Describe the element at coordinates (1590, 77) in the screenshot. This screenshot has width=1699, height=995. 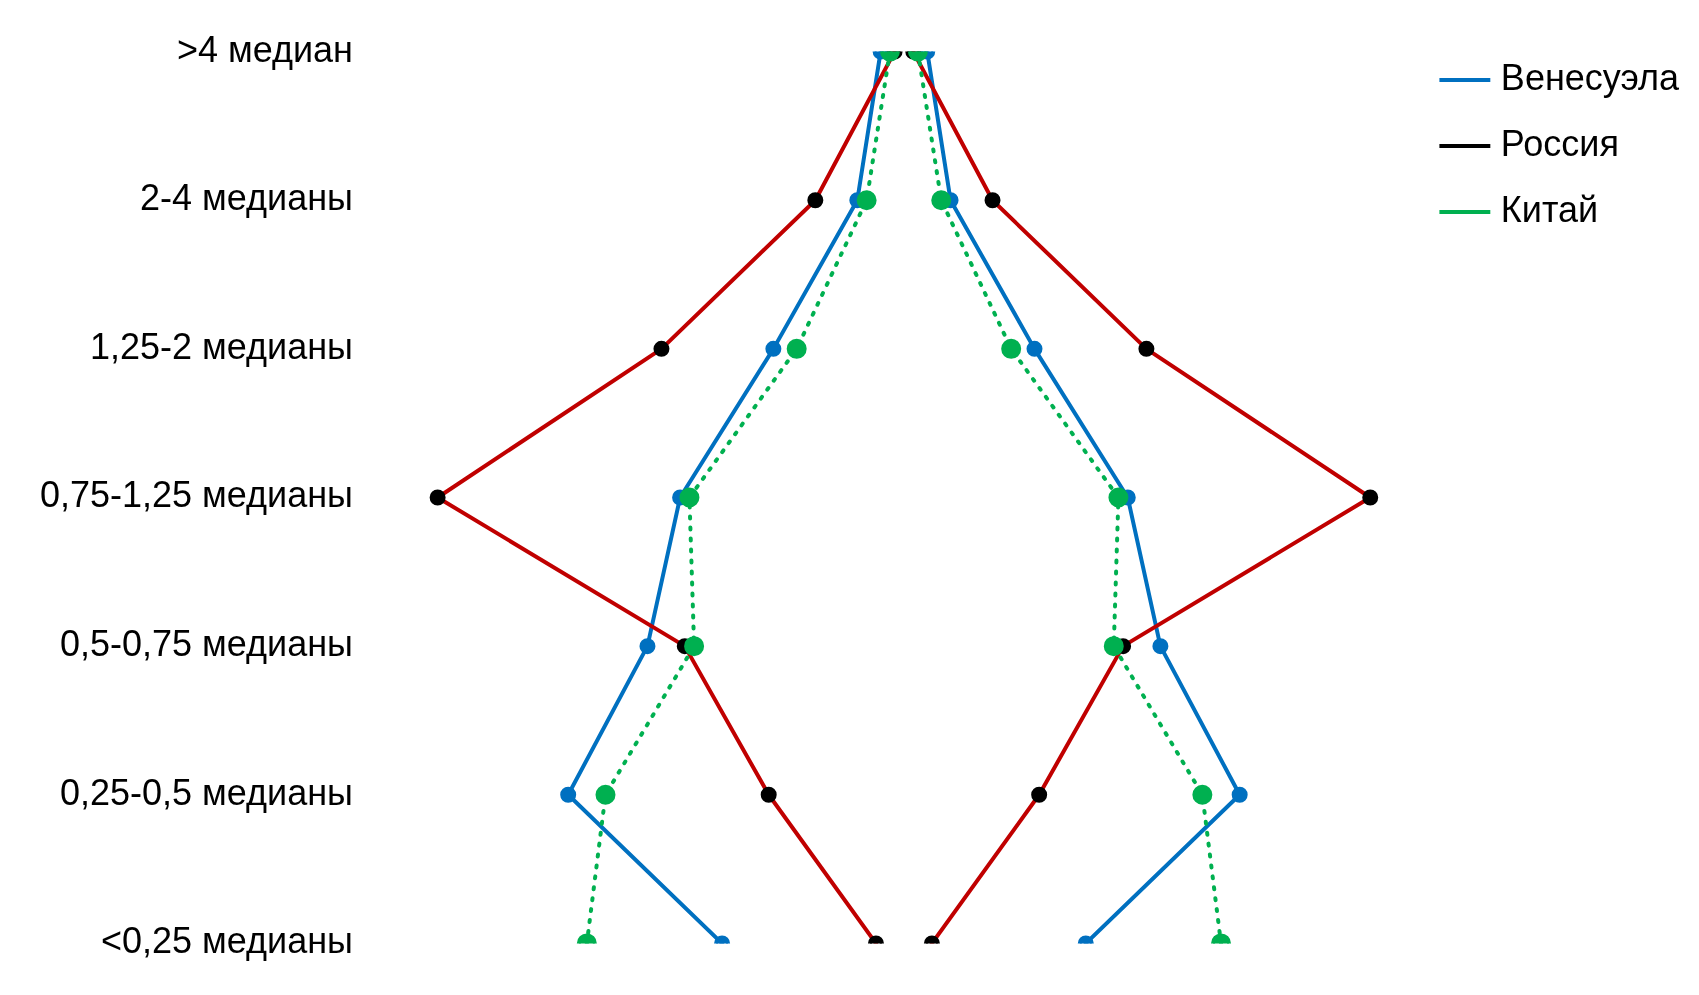
I see `legend-label: Венесуэла` at that location.